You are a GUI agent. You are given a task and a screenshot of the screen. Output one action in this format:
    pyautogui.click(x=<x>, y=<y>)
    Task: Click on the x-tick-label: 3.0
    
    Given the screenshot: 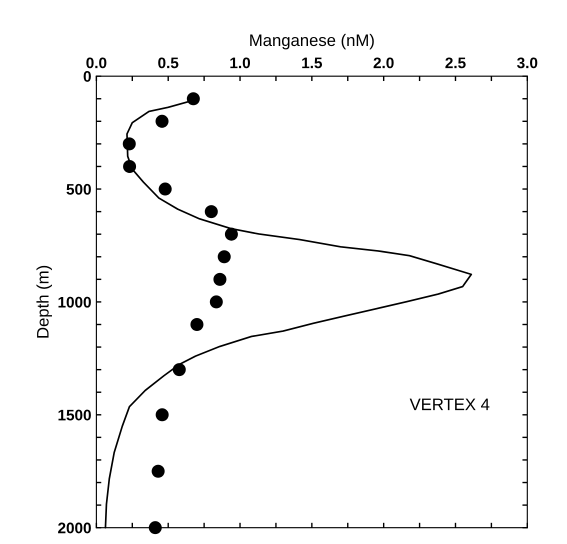 What is the action you would take?
    pyautogui.click(x=527, y=62)
    